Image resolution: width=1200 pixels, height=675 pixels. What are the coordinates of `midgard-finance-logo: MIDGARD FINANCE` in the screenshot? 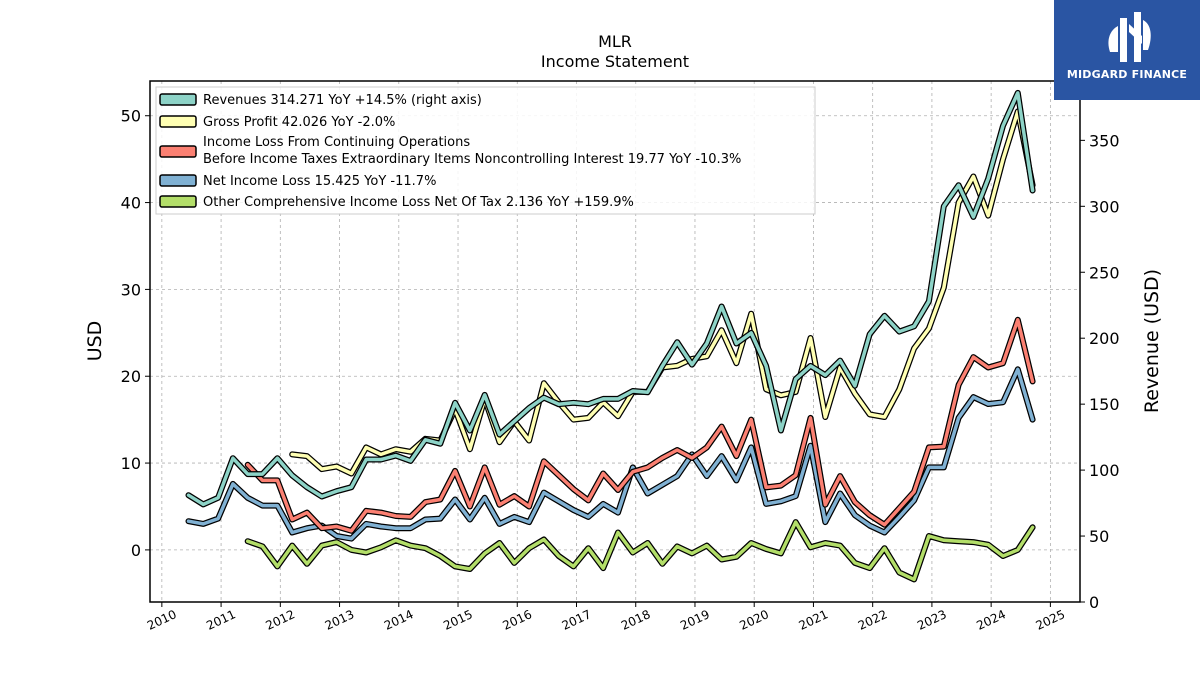 It's located at (1127, 50).